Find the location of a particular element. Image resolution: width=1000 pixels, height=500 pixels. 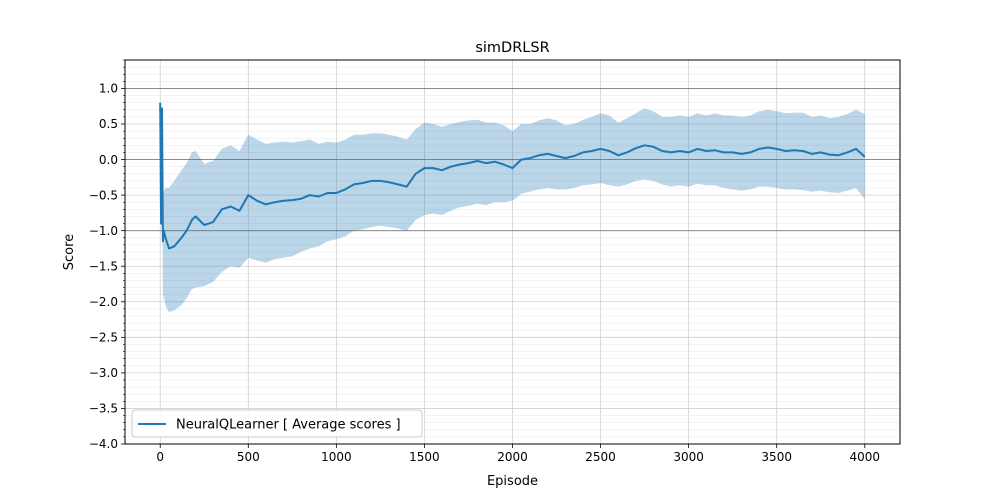

legend-box is located at coordinates (277, 423).